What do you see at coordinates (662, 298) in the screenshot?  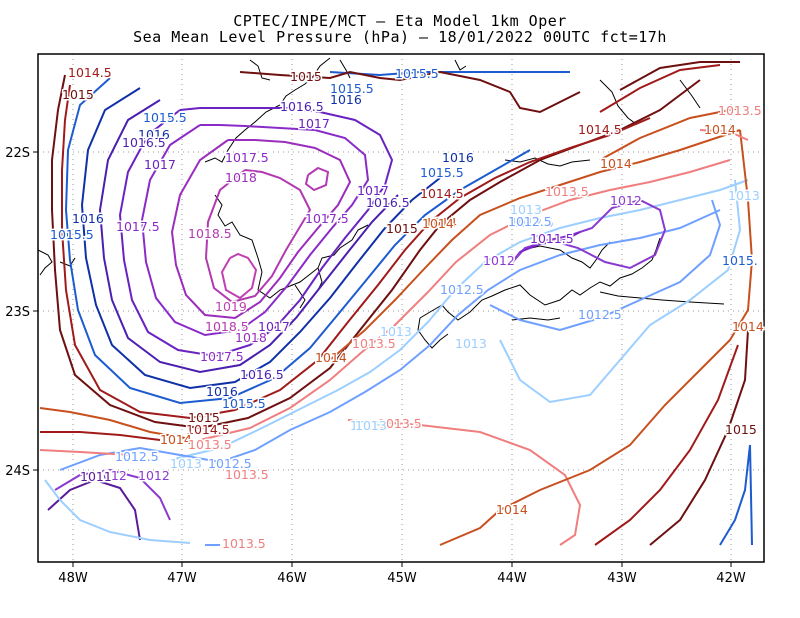 I see `coast-ridge` at bounding box center [662, 298].